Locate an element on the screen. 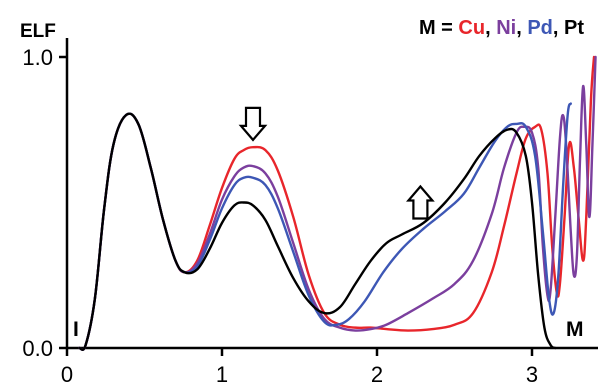 The height and width of the screenshot is (388, 598). y-axis-label: ELF is located at coordinates (38, 31).